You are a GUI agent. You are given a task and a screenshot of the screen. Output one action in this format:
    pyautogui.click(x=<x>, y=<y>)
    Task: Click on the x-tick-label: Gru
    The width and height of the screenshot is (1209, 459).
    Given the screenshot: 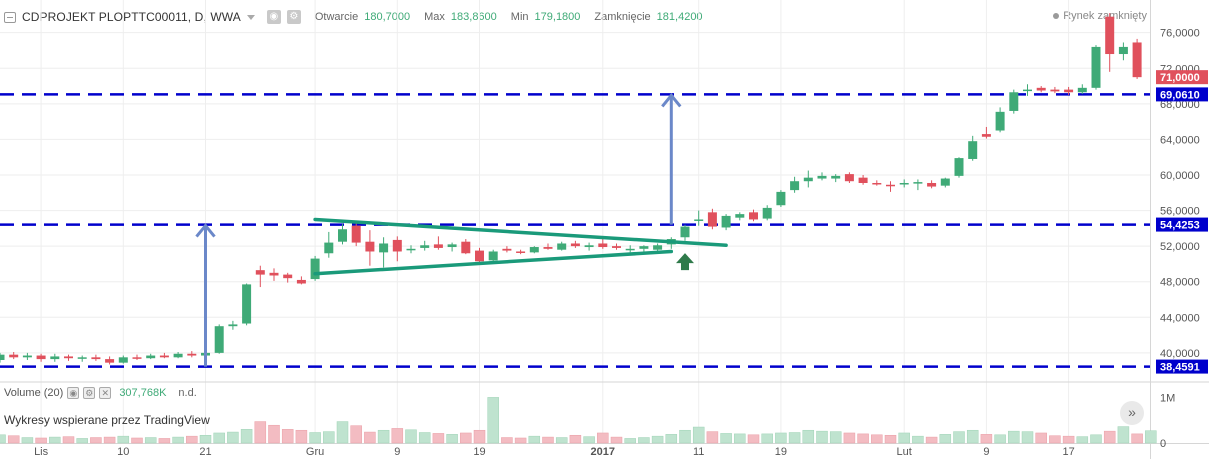 What is the action you would take?
    pyautogui.click(x=315, y=452)
    